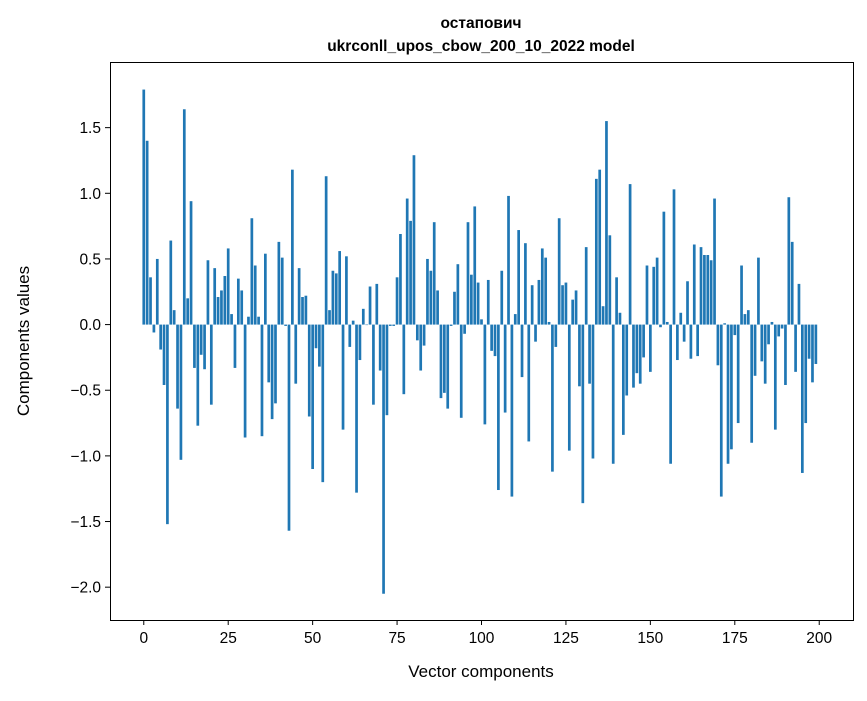  I want to click on x-tick-label: 150, so click(650, 638).